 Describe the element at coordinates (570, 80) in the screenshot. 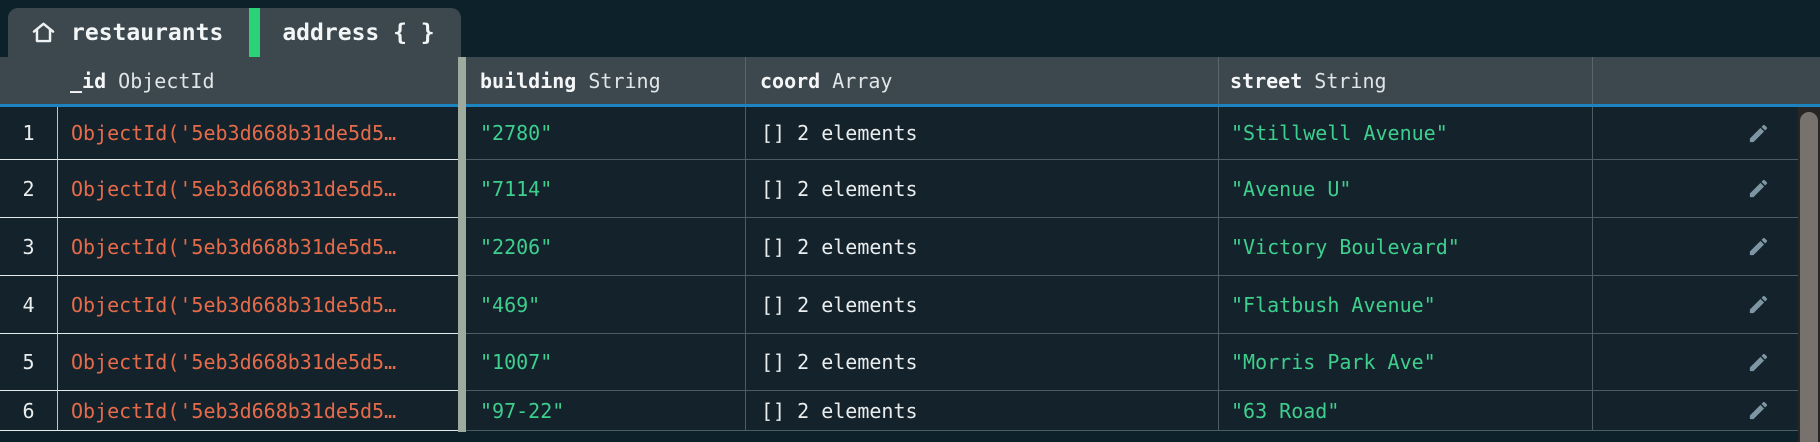

I see `col-header-building: building String` at that location.